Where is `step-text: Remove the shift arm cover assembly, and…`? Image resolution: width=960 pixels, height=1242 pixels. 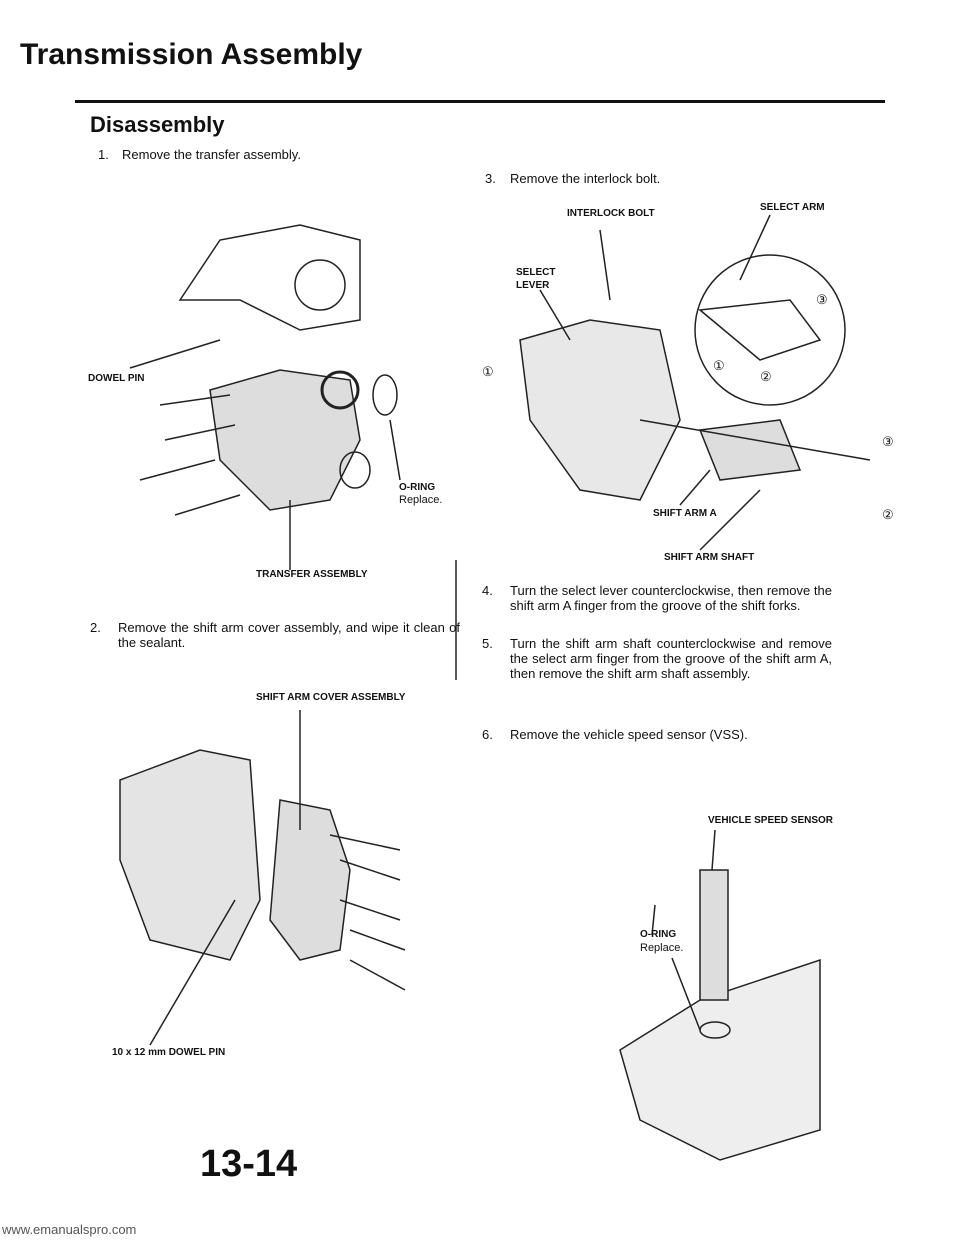 step-text: Remove the shift arm cover assembly, and… is located at coordinates (289, 635).